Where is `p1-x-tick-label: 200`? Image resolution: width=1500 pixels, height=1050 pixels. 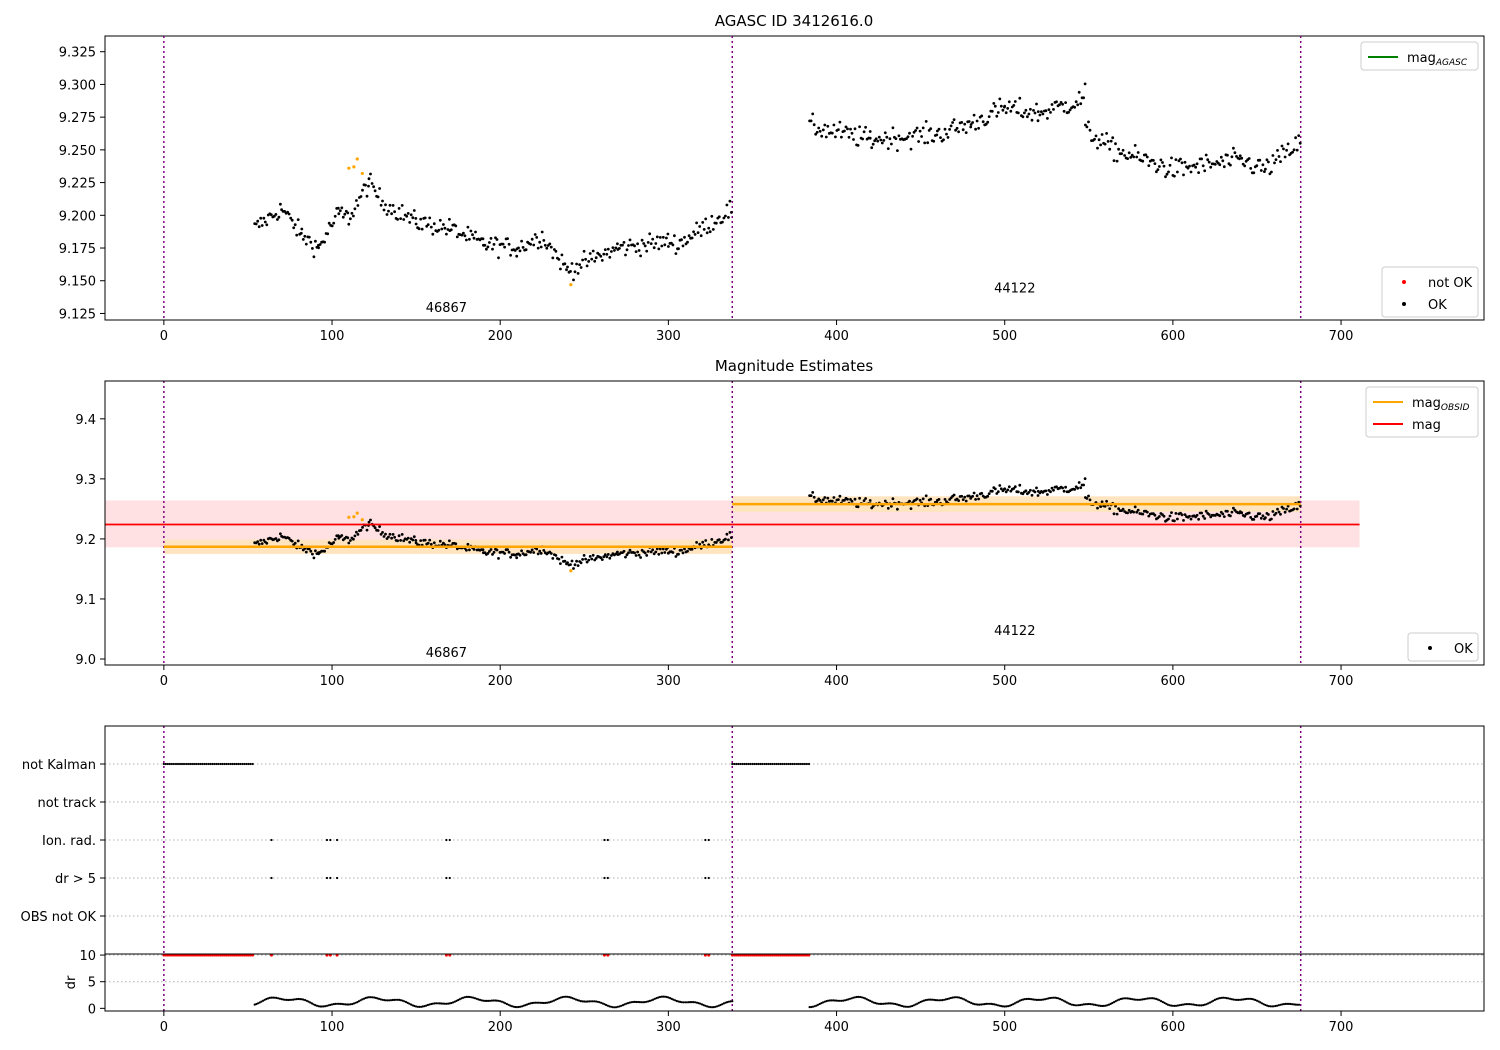 p1-x-tick-label: 200 is located at coordinates (500, 336).